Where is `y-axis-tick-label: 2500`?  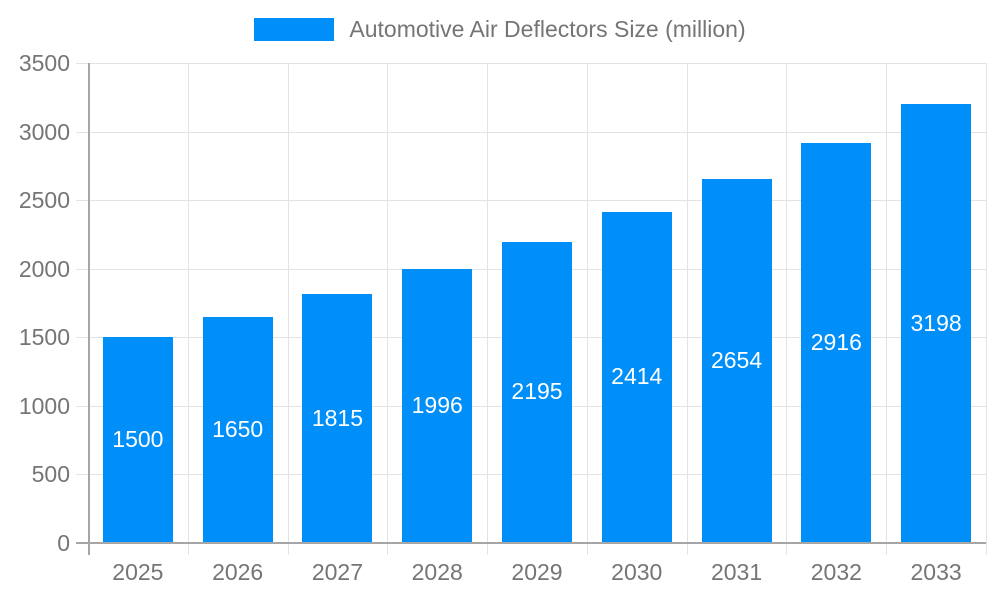 y-axis-tick-label: 2500 is located at coordinates (44, 200).